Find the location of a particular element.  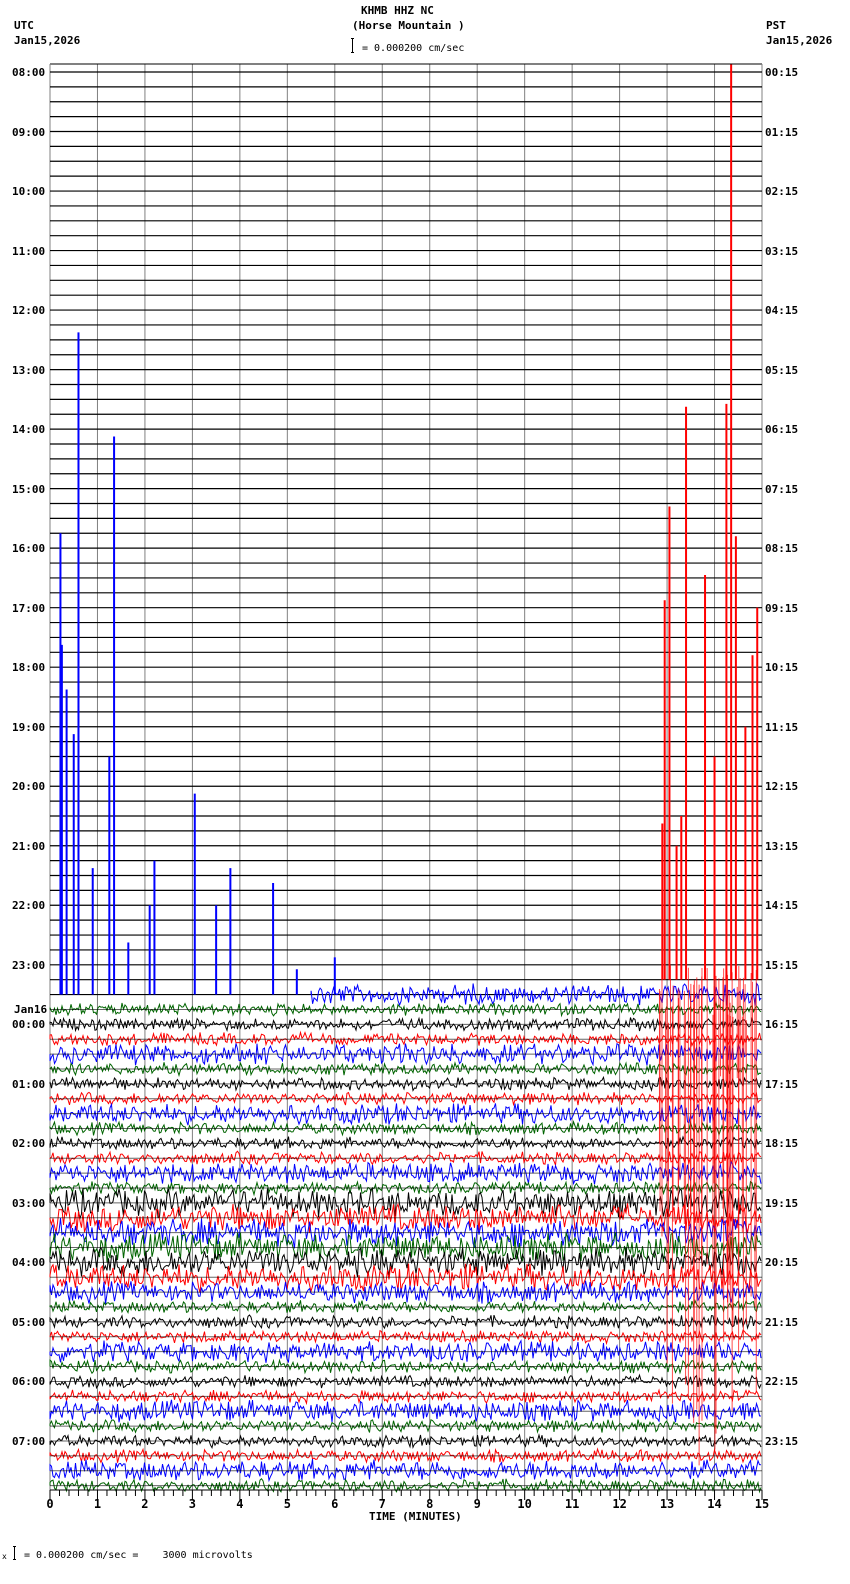

pst-hour-label: 11:15 is located at coordinates (782, 727).